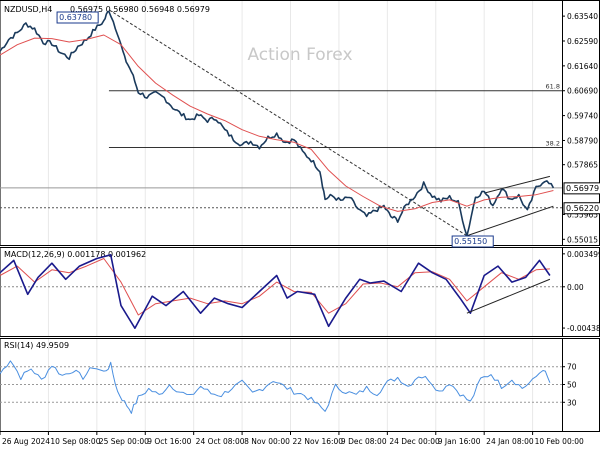 Image resolution: width=600 pixels, height=454 pixels. Describe the element at coordinates (582, 239) in the screenshot. I see `y-tick-label: 0.55015` at that location.